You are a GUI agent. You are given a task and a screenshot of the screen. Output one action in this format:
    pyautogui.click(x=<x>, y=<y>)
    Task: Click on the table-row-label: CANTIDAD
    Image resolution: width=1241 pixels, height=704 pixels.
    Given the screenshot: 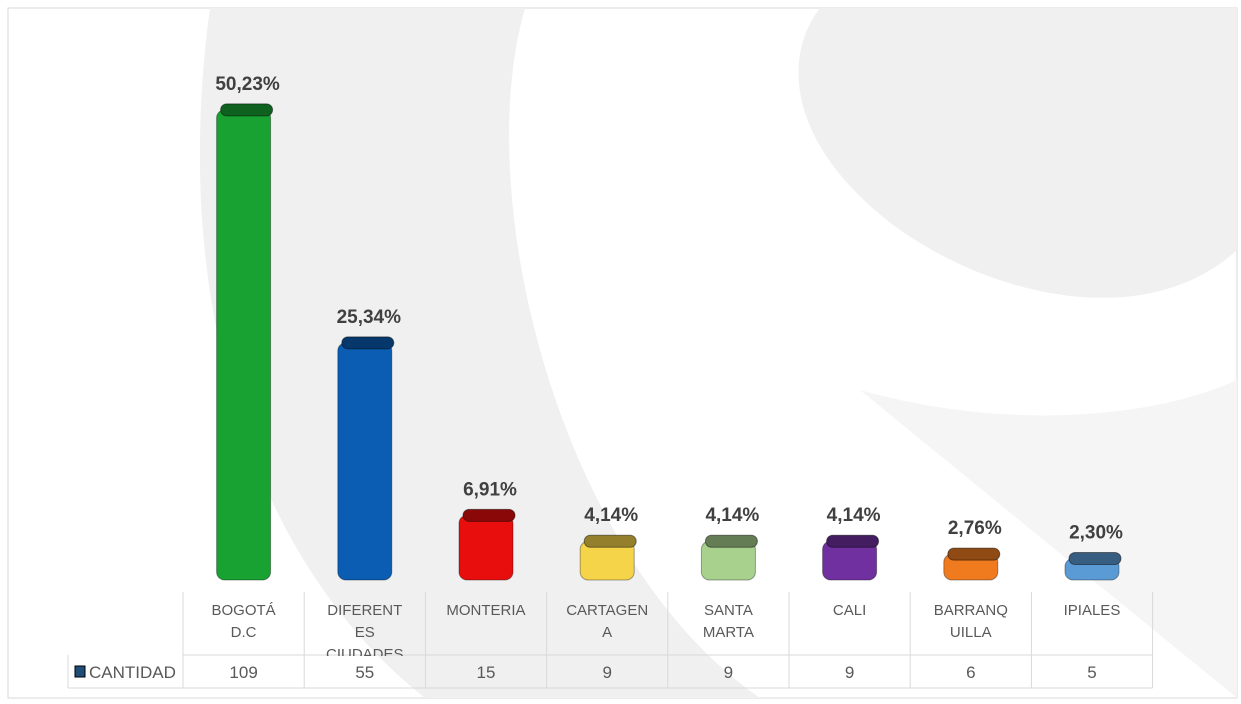 What is the action you would take?
    pyautogui.click(x=132, y=672)
    